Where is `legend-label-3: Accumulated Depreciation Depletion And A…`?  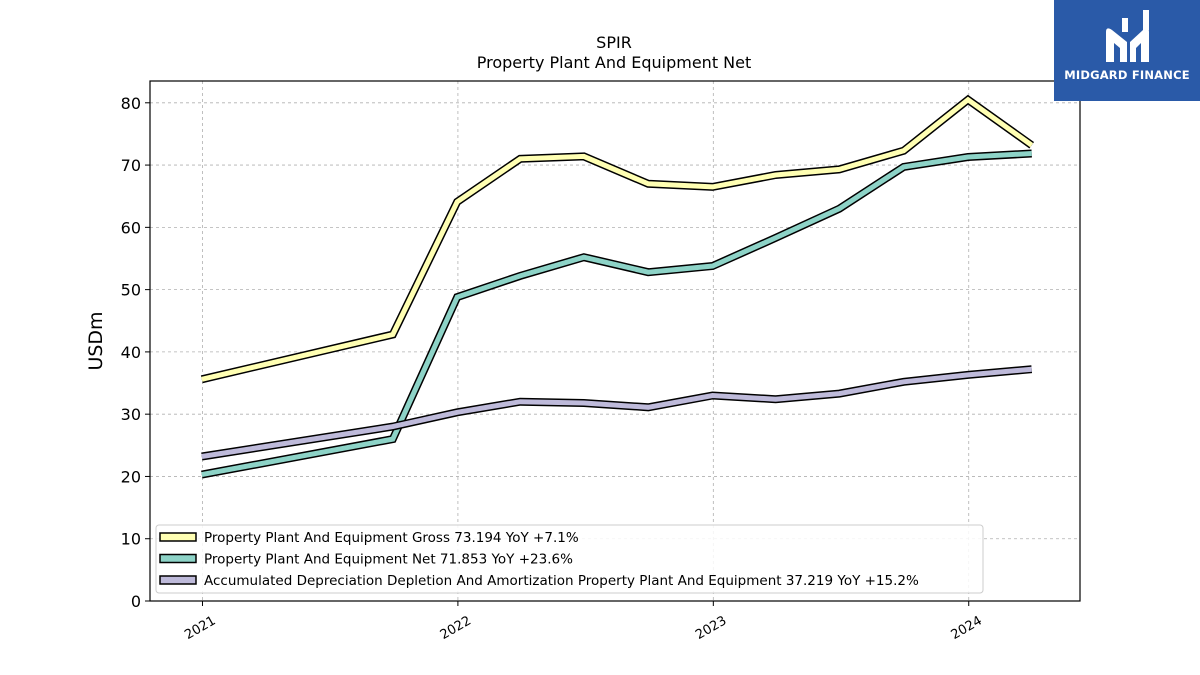
legend-label-3: Accumulated Depreciation Depletion And A… is located at coordinates (561, 581).